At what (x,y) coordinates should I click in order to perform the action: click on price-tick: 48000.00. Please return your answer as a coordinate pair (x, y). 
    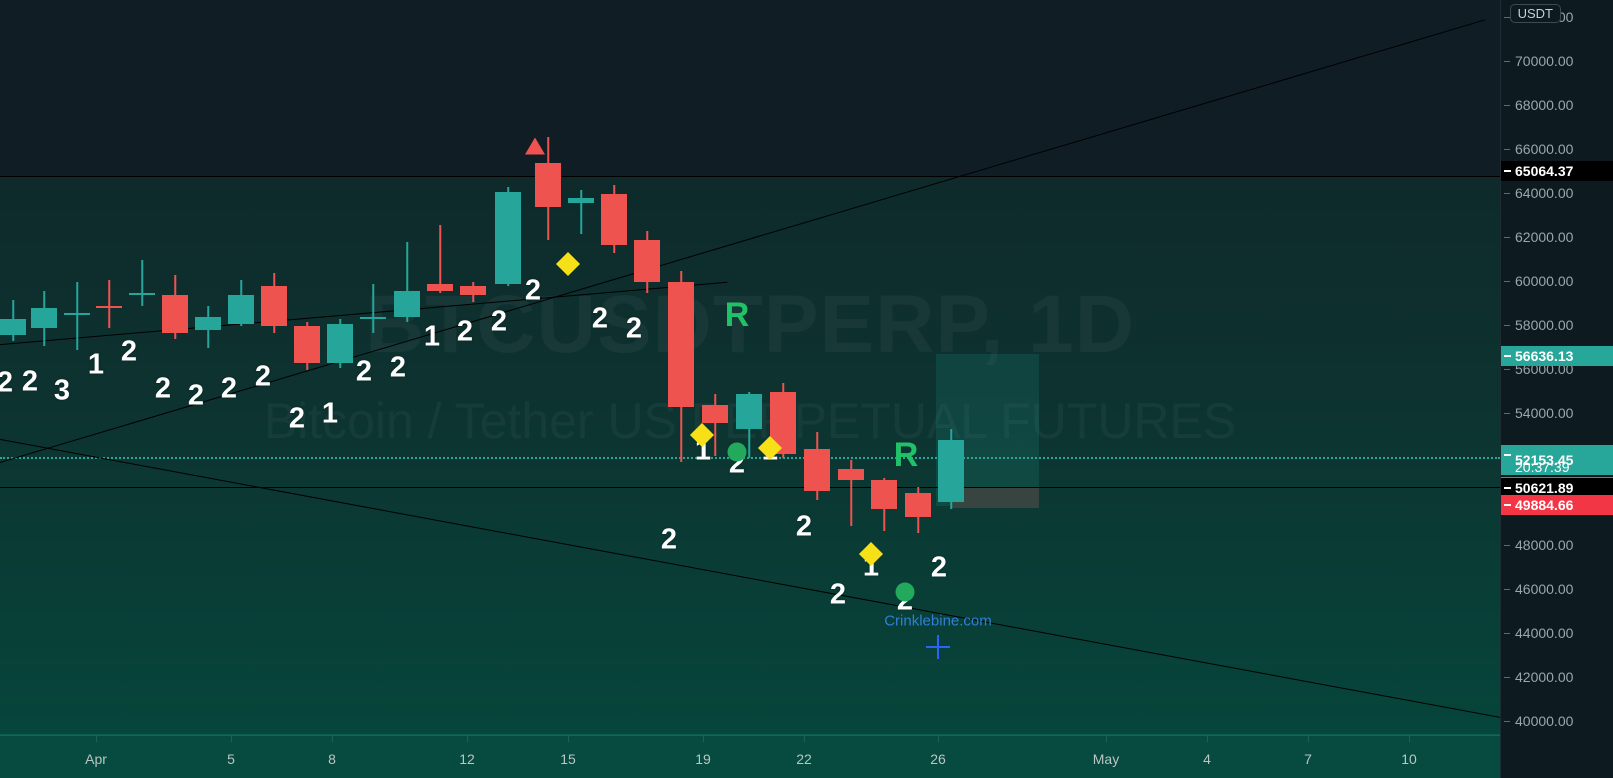
    Looking at the image, I should click on (1557, 545).